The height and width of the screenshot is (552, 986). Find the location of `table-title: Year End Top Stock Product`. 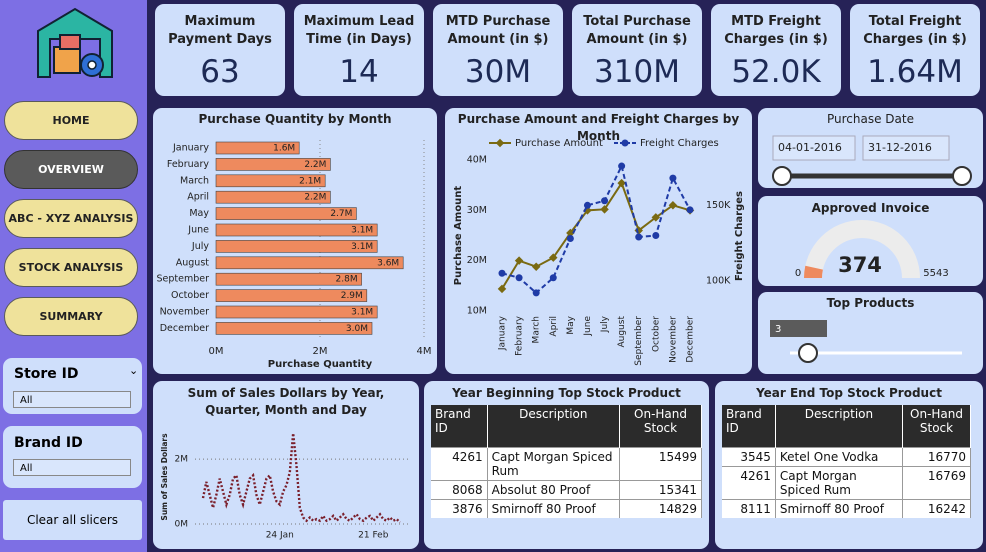

table-title: Year End Top Stock Product is located at coordinates (849, 393).